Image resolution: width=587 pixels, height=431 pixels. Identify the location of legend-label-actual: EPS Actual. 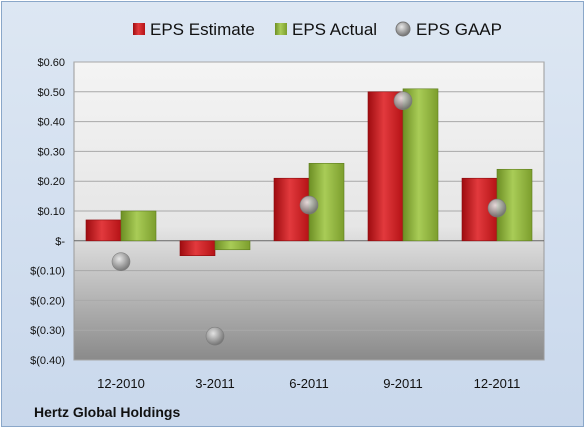
(334, 29).